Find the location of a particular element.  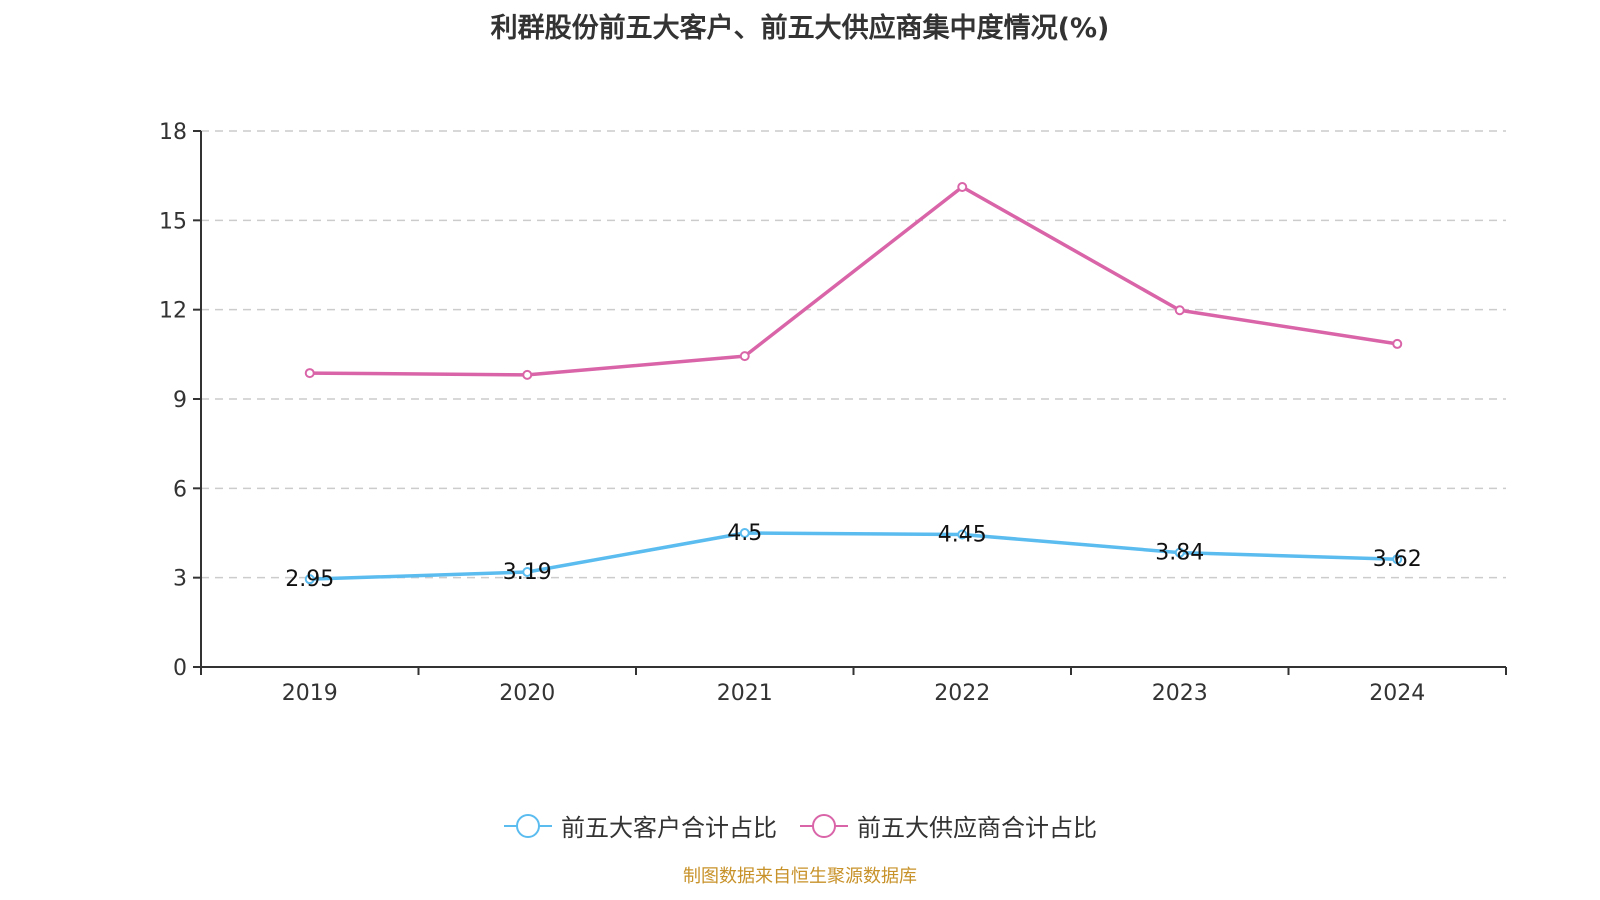

x-tick-label: 2024 is located at coordinates (1397, 693).